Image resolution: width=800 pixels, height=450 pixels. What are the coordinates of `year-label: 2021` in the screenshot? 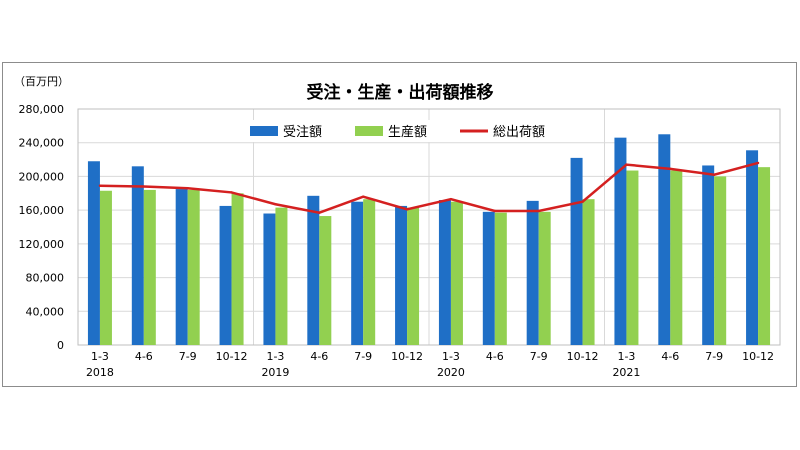 It's located at (626, 372).